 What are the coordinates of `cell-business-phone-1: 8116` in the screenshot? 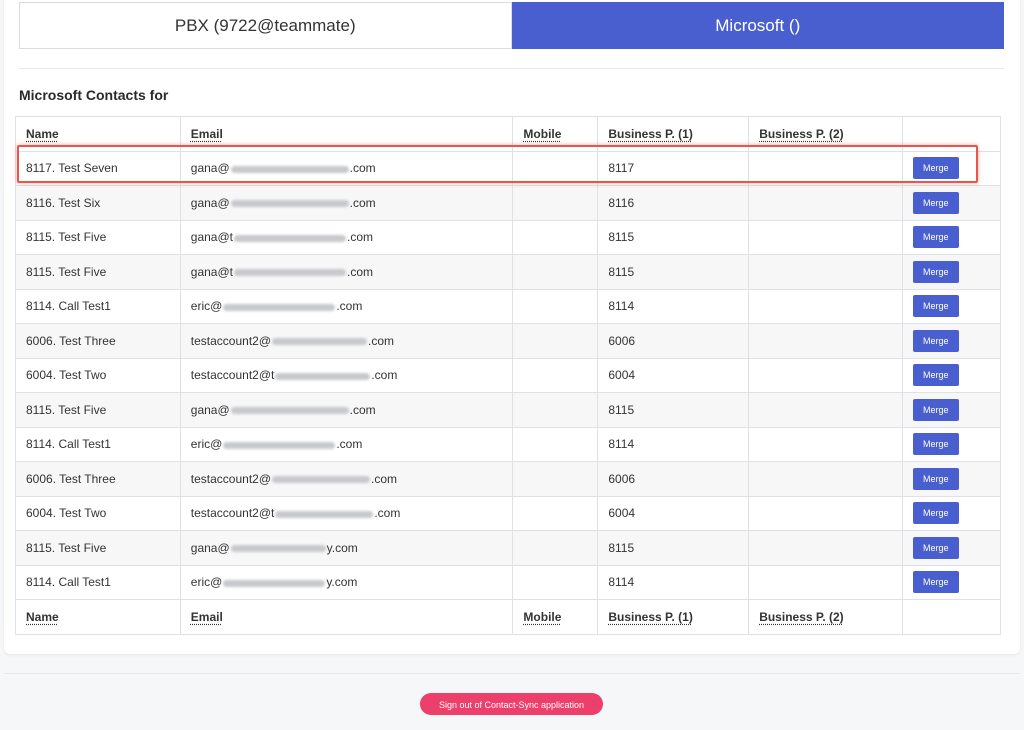 It's located at (673, 203).